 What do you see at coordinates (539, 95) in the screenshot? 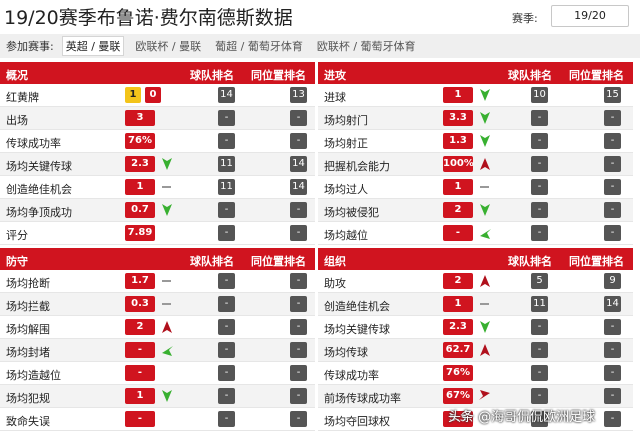
I see `team-rank: 10` at bounding box center [539, 95].